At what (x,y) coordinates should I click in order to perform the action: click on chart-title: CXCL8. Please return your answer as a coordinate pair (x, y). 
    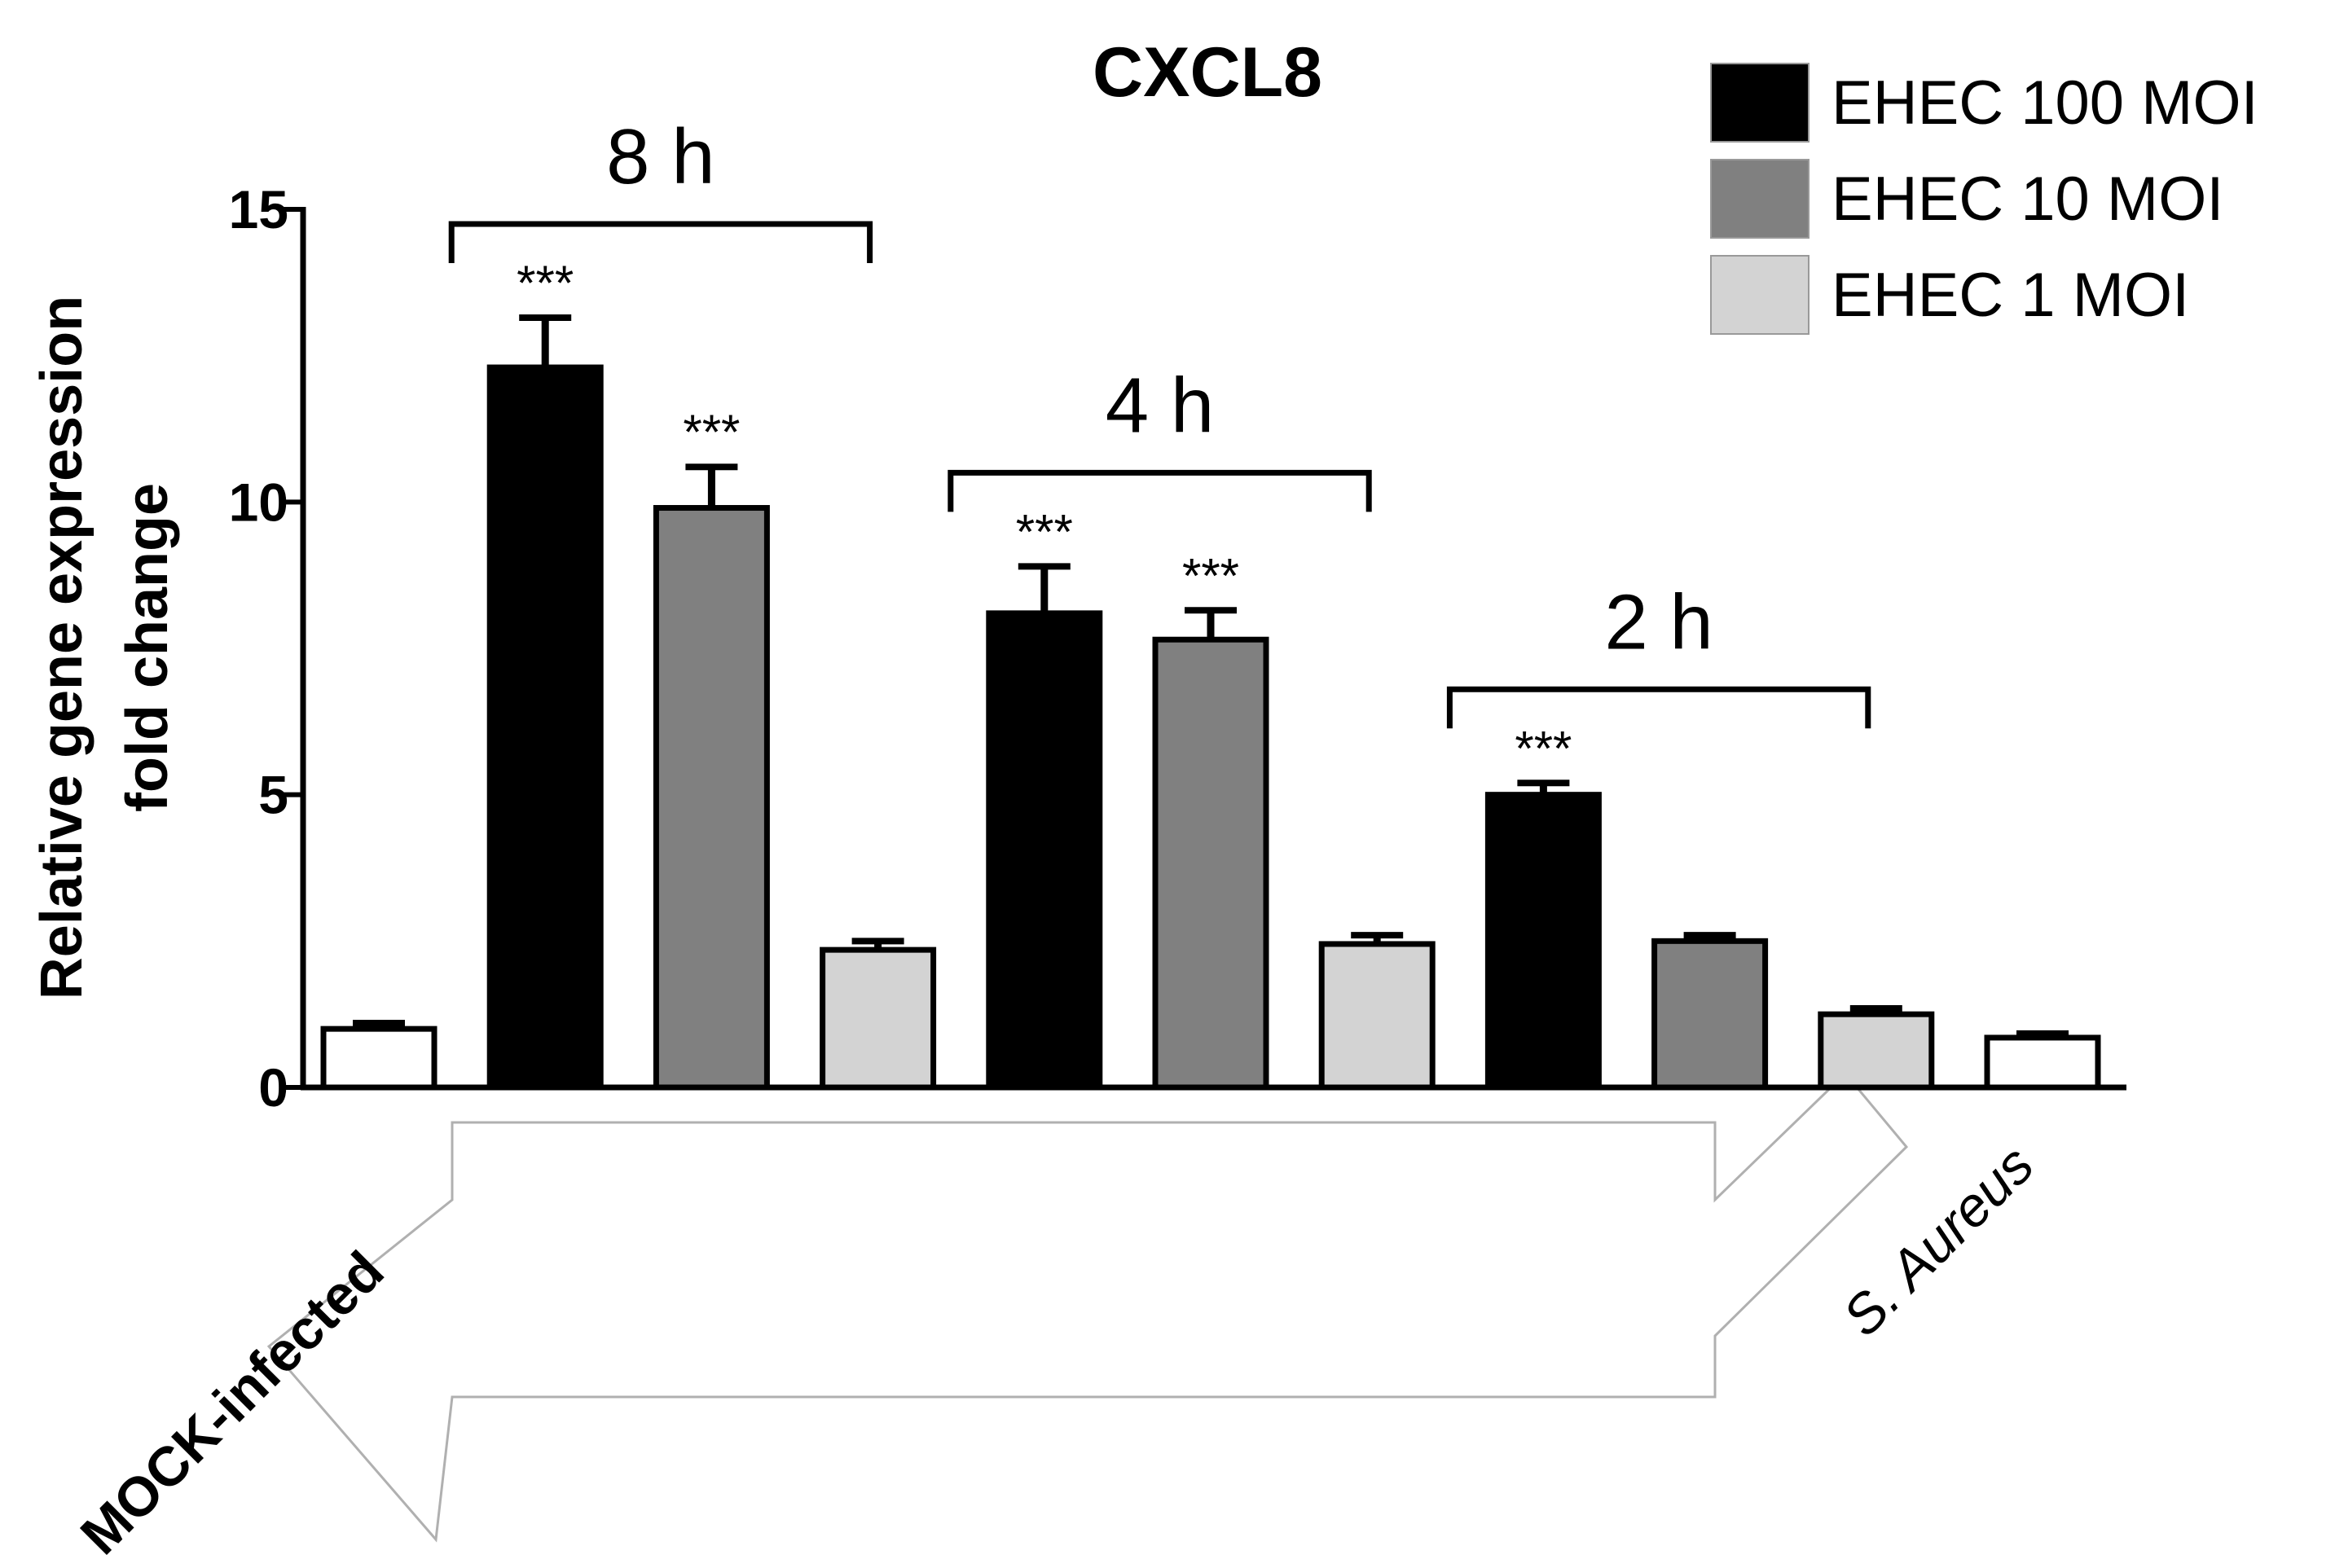
    Looking at the image, I should click on (1207, 72).